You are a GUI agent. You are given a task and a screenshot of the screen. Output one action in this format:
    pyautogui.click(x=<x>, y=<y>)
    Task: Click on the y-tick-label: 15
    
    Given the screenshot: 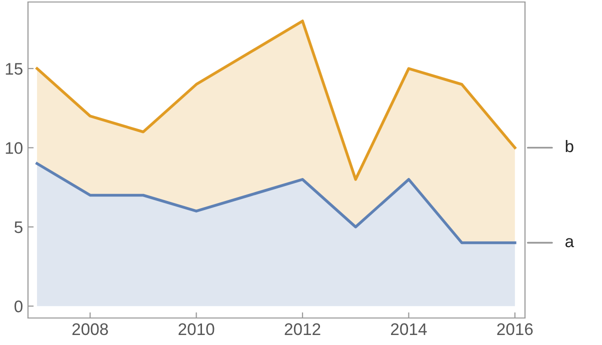 What is the action you would take?
    pyautogui.click(x=14, y=69)
    